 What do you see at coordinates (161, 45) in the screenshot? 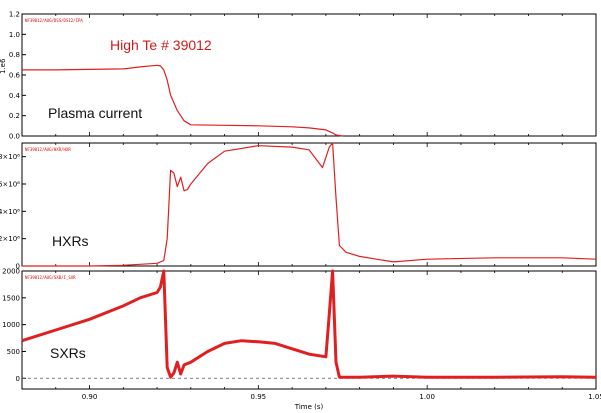
I see `figure-title: High Te # 39012` at bounding box center [161, 45].